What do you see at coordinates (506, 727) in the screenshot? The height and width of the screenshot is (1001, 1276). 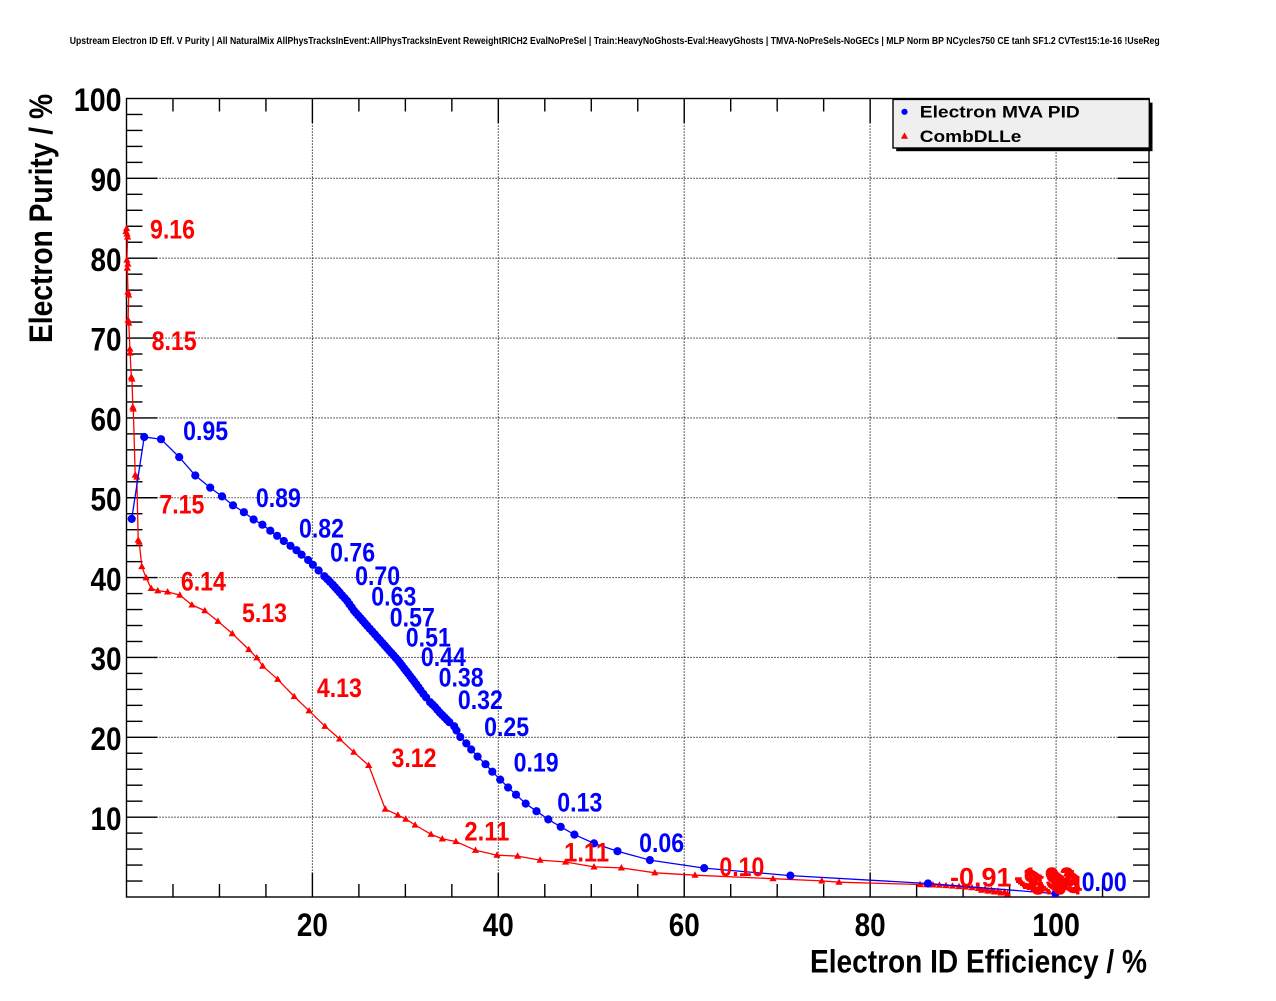 I see `svg-text: 0.25` at bounding box center [506, 727].